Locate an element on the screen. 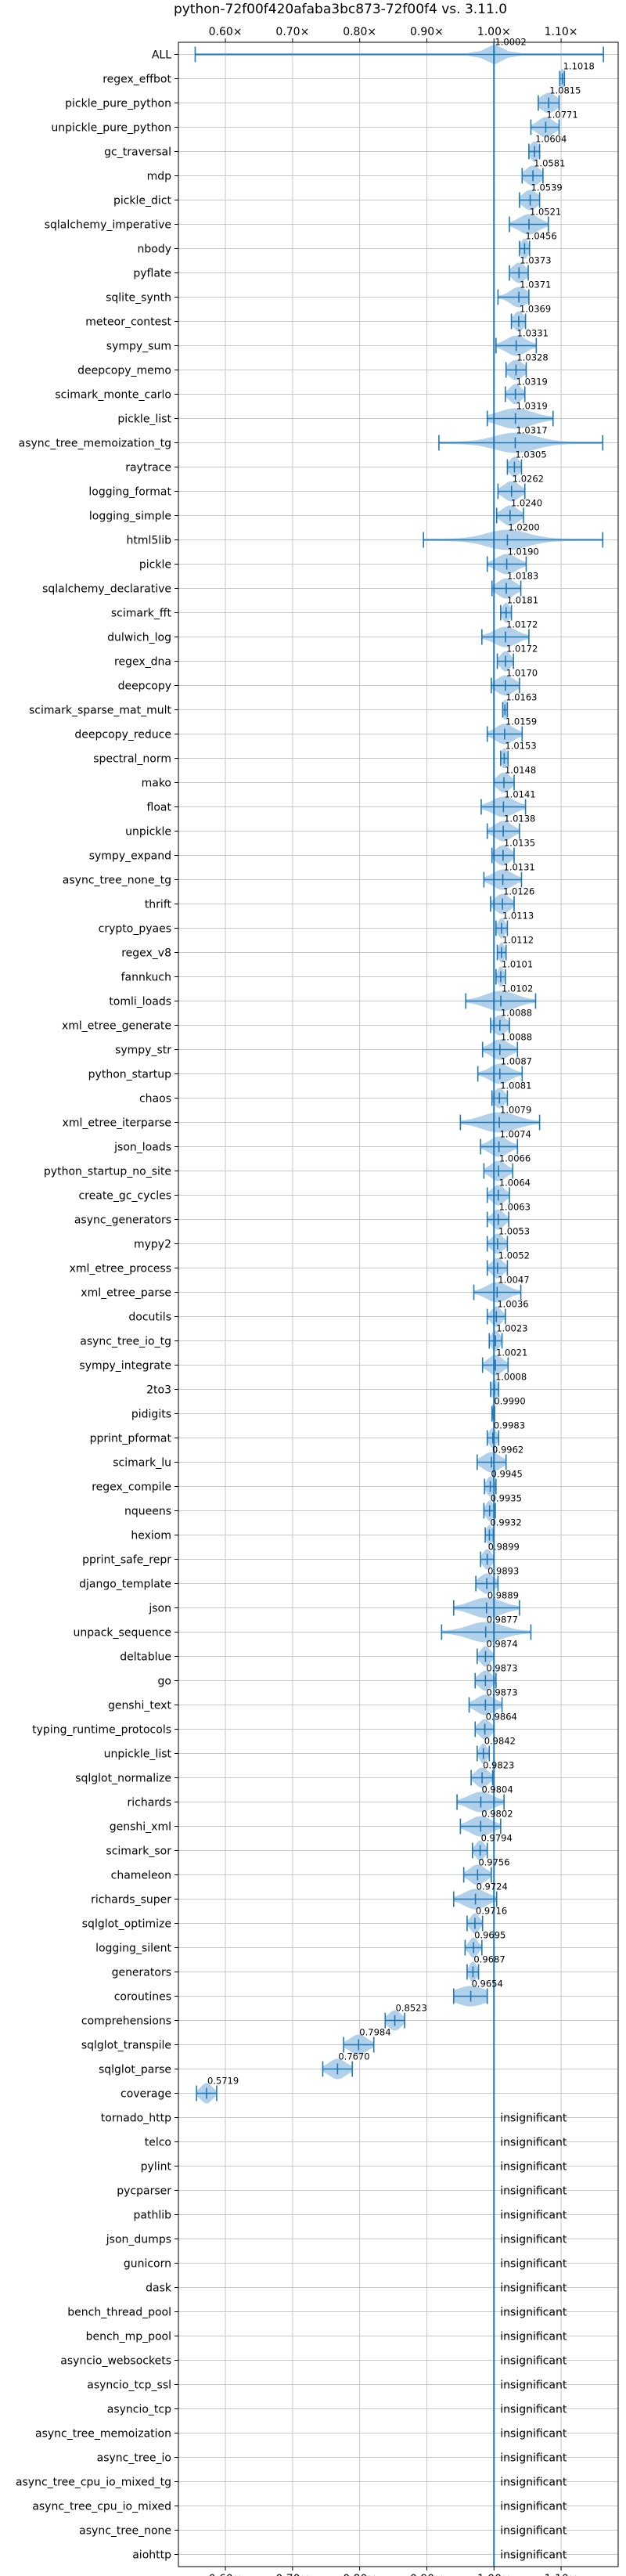  benchmark-name-label: regex_effbot is located at coordinates (137, 80).